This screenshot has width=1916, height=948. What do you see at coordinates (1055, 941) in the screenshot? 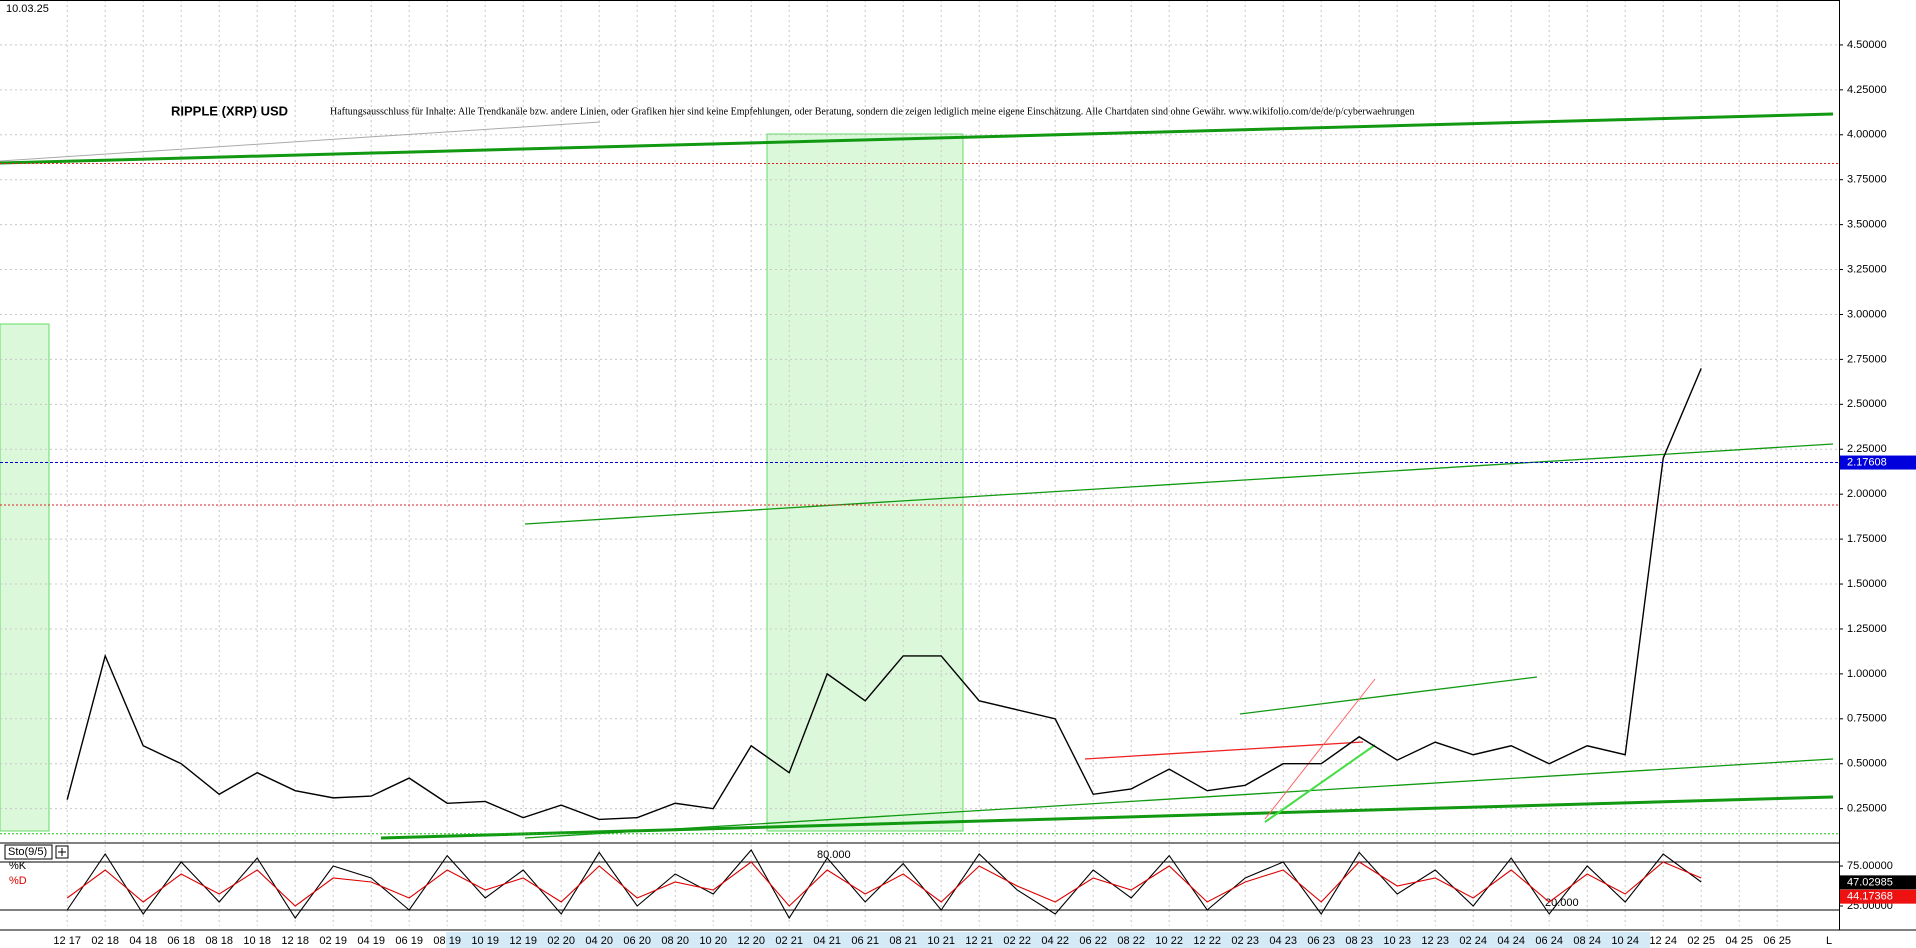
I see `x-tick-label: 04 22` at bounding box center [1055, 941].